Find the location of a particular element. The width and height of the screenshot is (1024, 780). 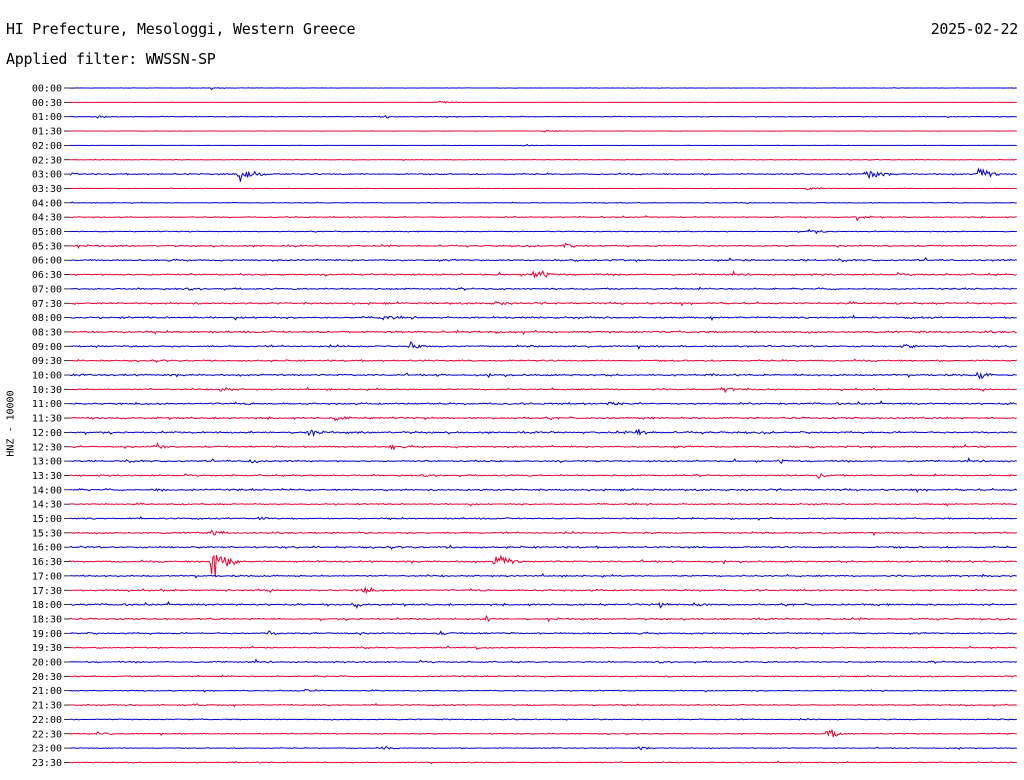

time-tick-label: 14:30 is located at coordinates (47, 505).